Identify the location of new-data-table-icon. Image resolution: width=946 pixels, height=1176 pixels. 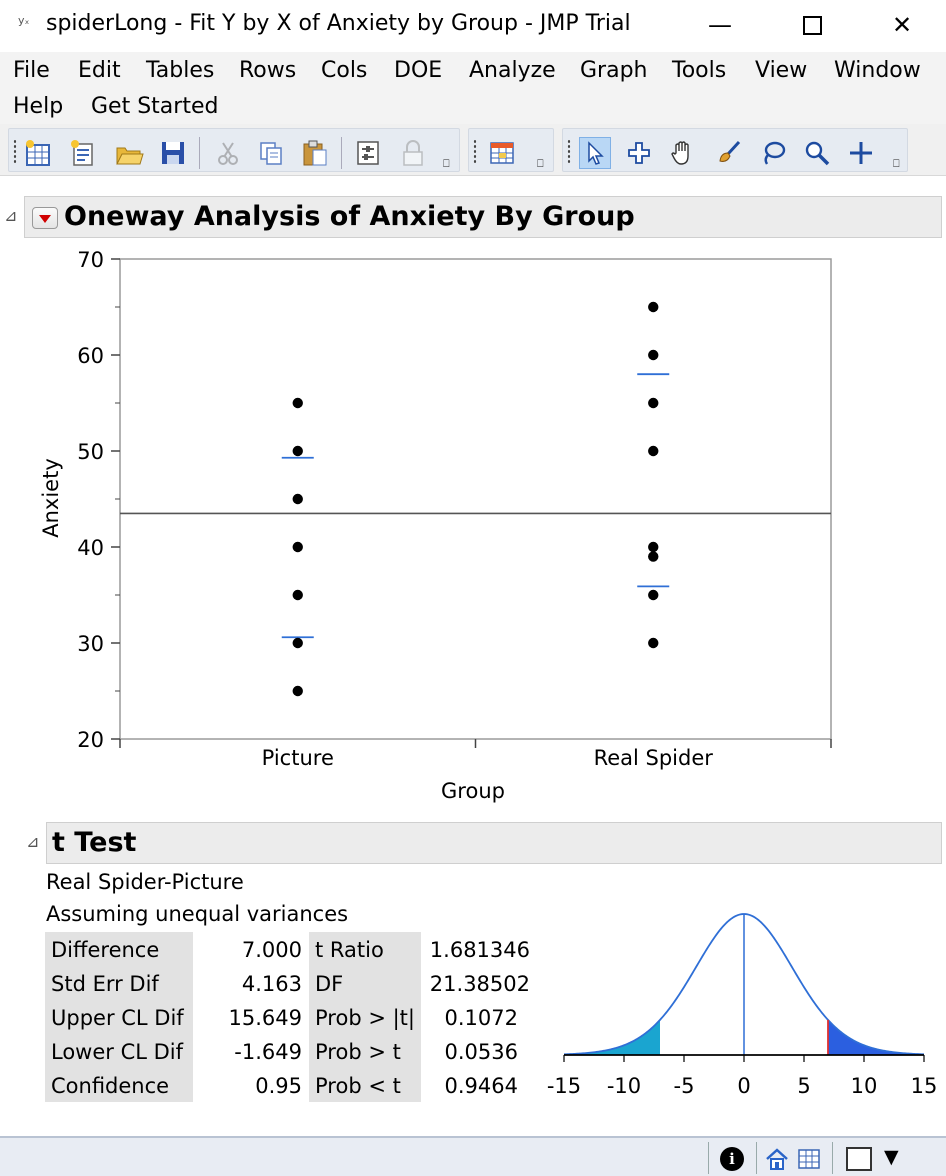
(38, 153).